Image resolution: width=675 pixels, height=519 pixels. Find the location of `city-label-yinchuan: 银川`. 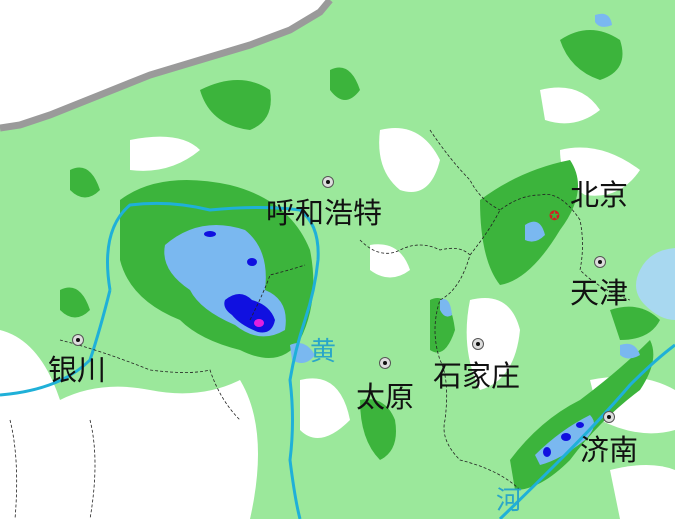

city-label-yinchuan: 银川 is located at coordinates (77, 370).